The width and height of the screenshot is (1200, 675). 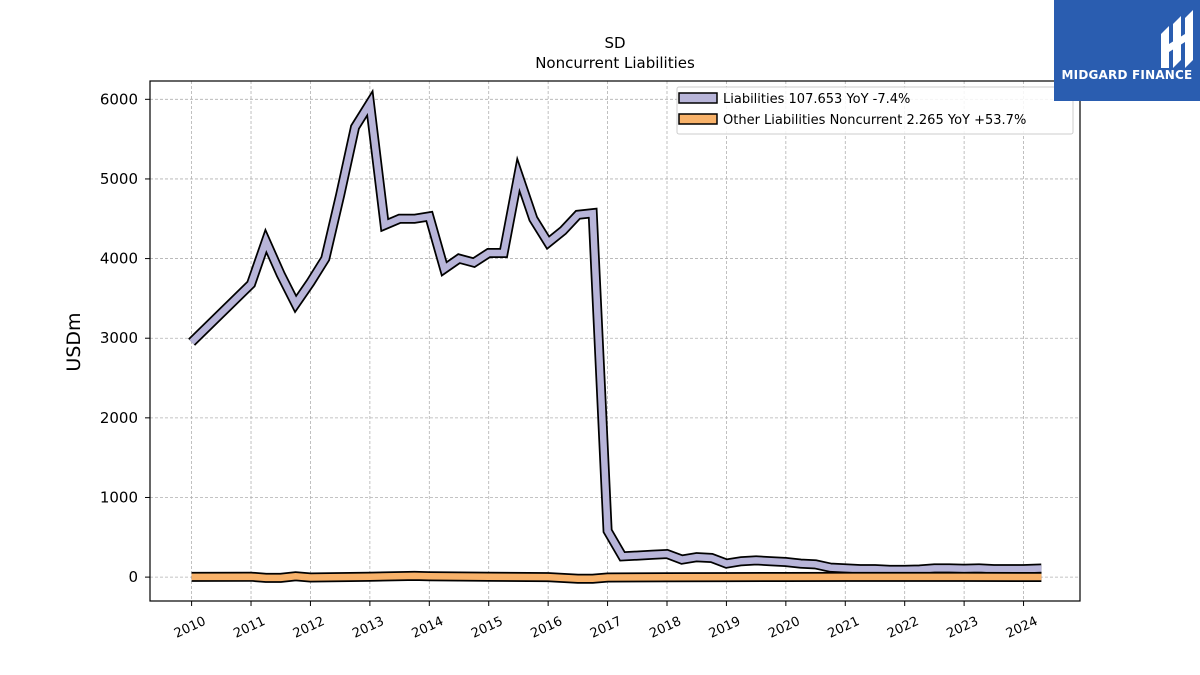 What do you see at coordinates (547, 628) in the screenshot?
I see `x-tick-label: 2016` at bounding box center [547, 628].